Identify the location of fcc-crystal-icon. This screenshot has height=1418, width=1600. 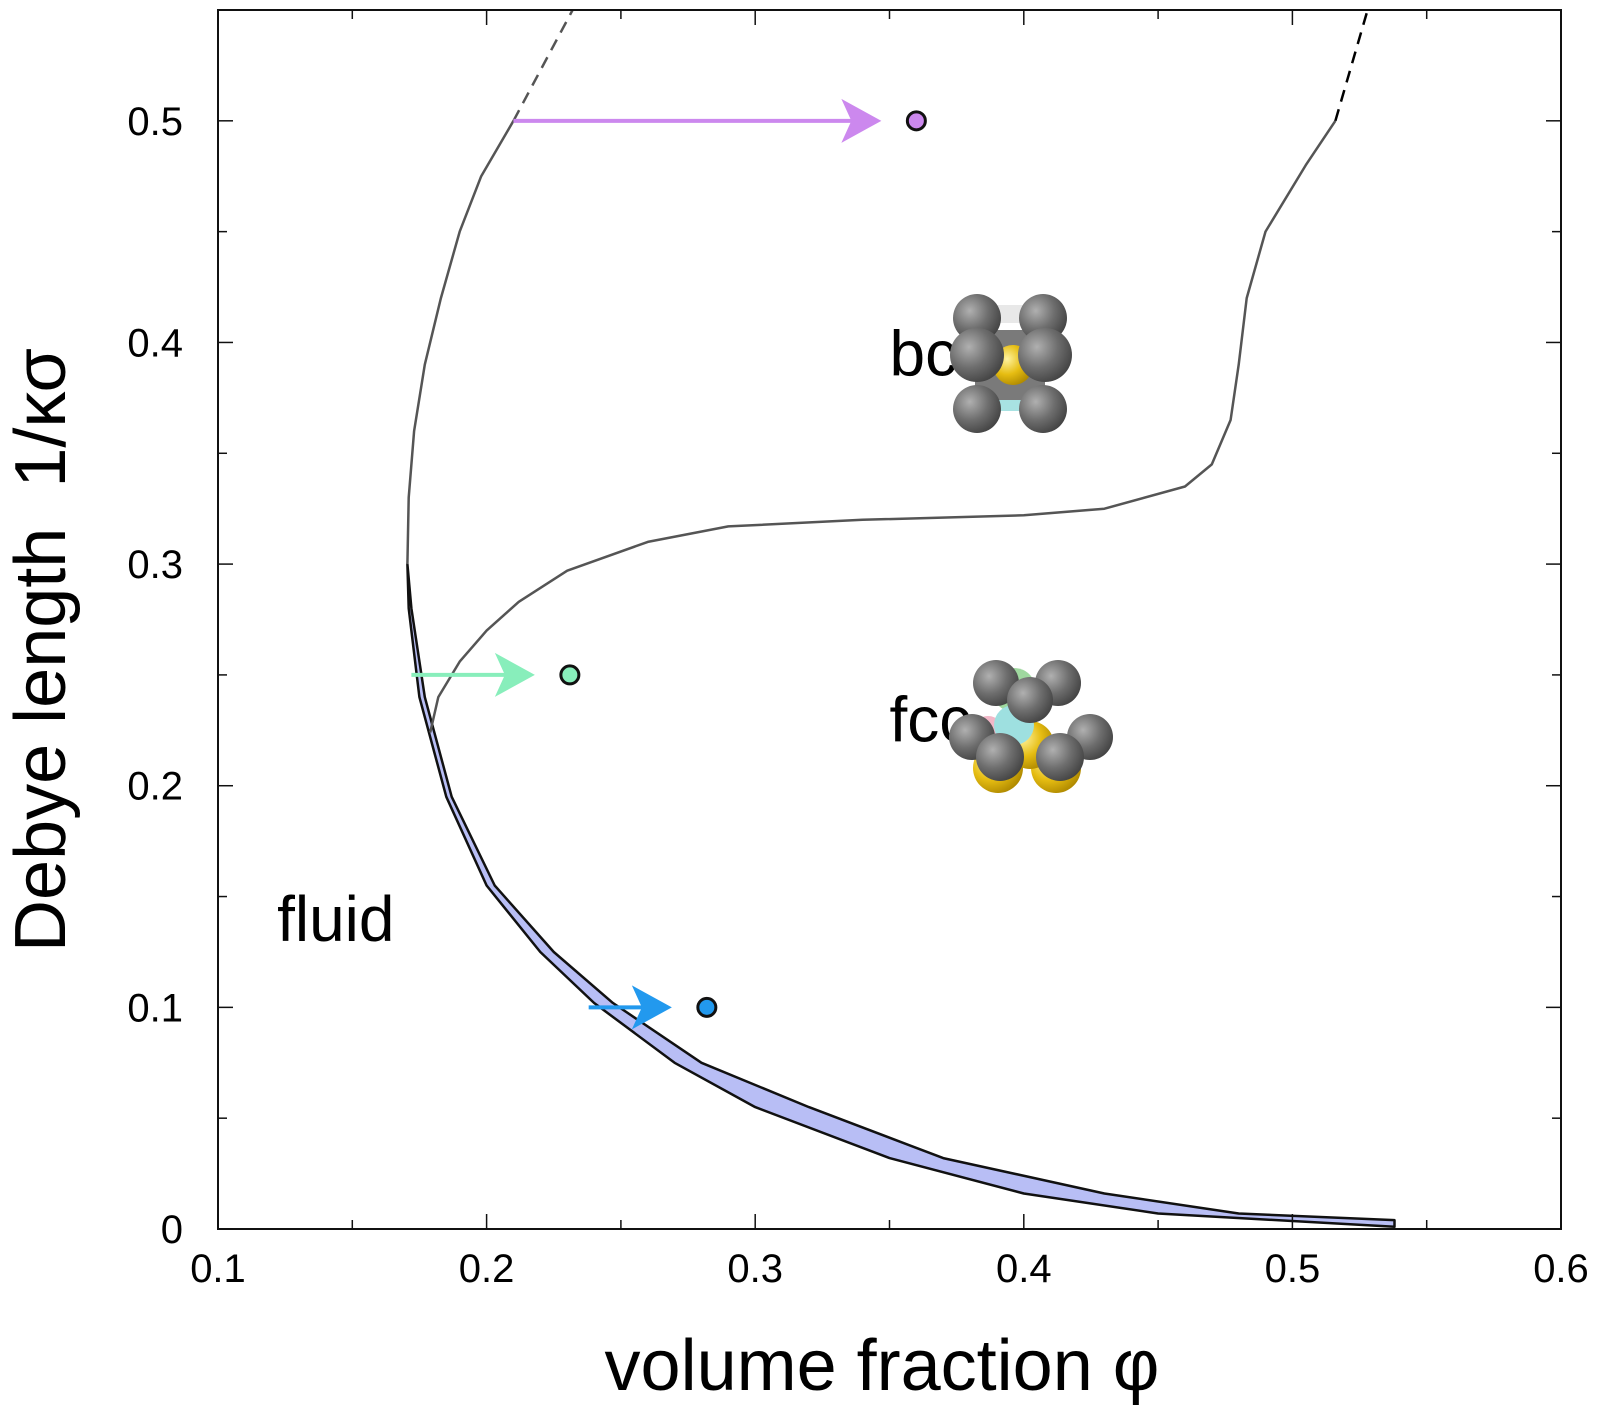
(1031, 726).